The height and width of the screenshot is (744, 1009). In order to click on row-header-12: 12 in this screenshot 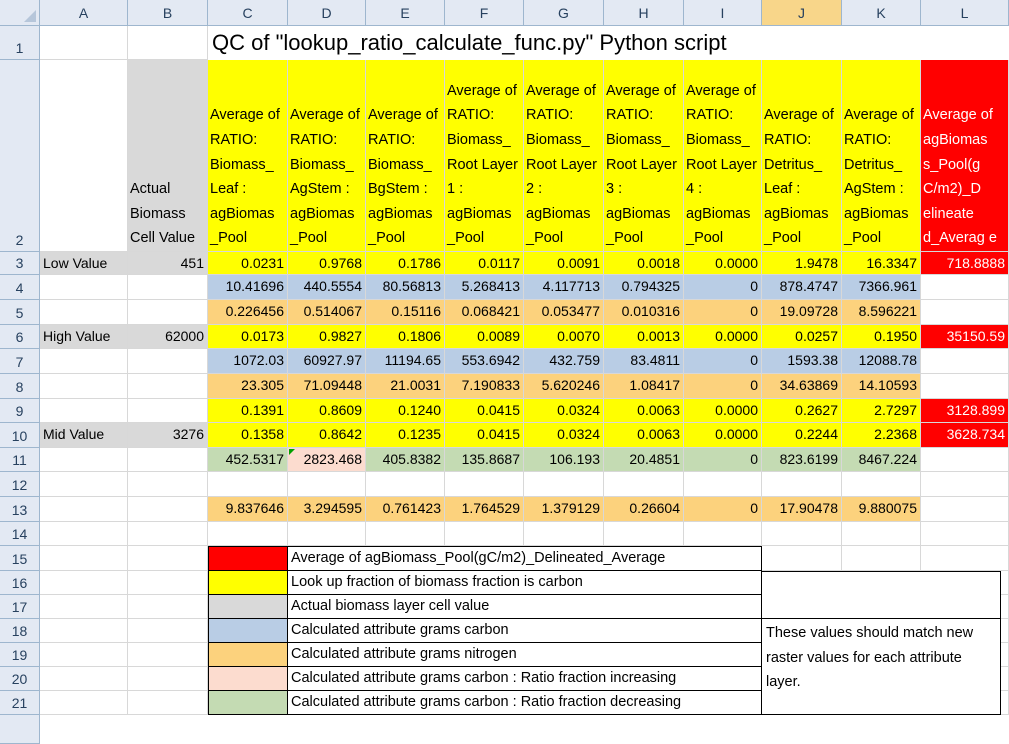, I will do `click(20, 484)`.